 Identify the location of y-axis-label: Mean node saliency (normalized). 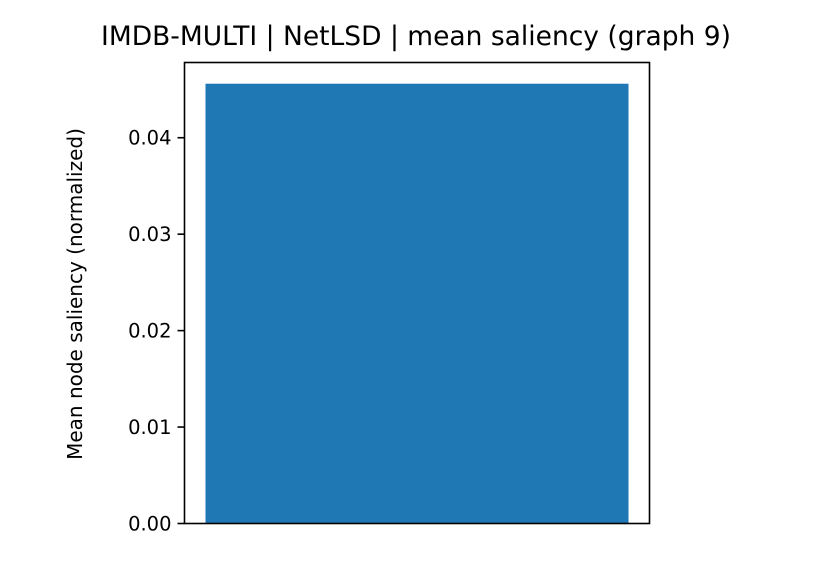
(75, 294).